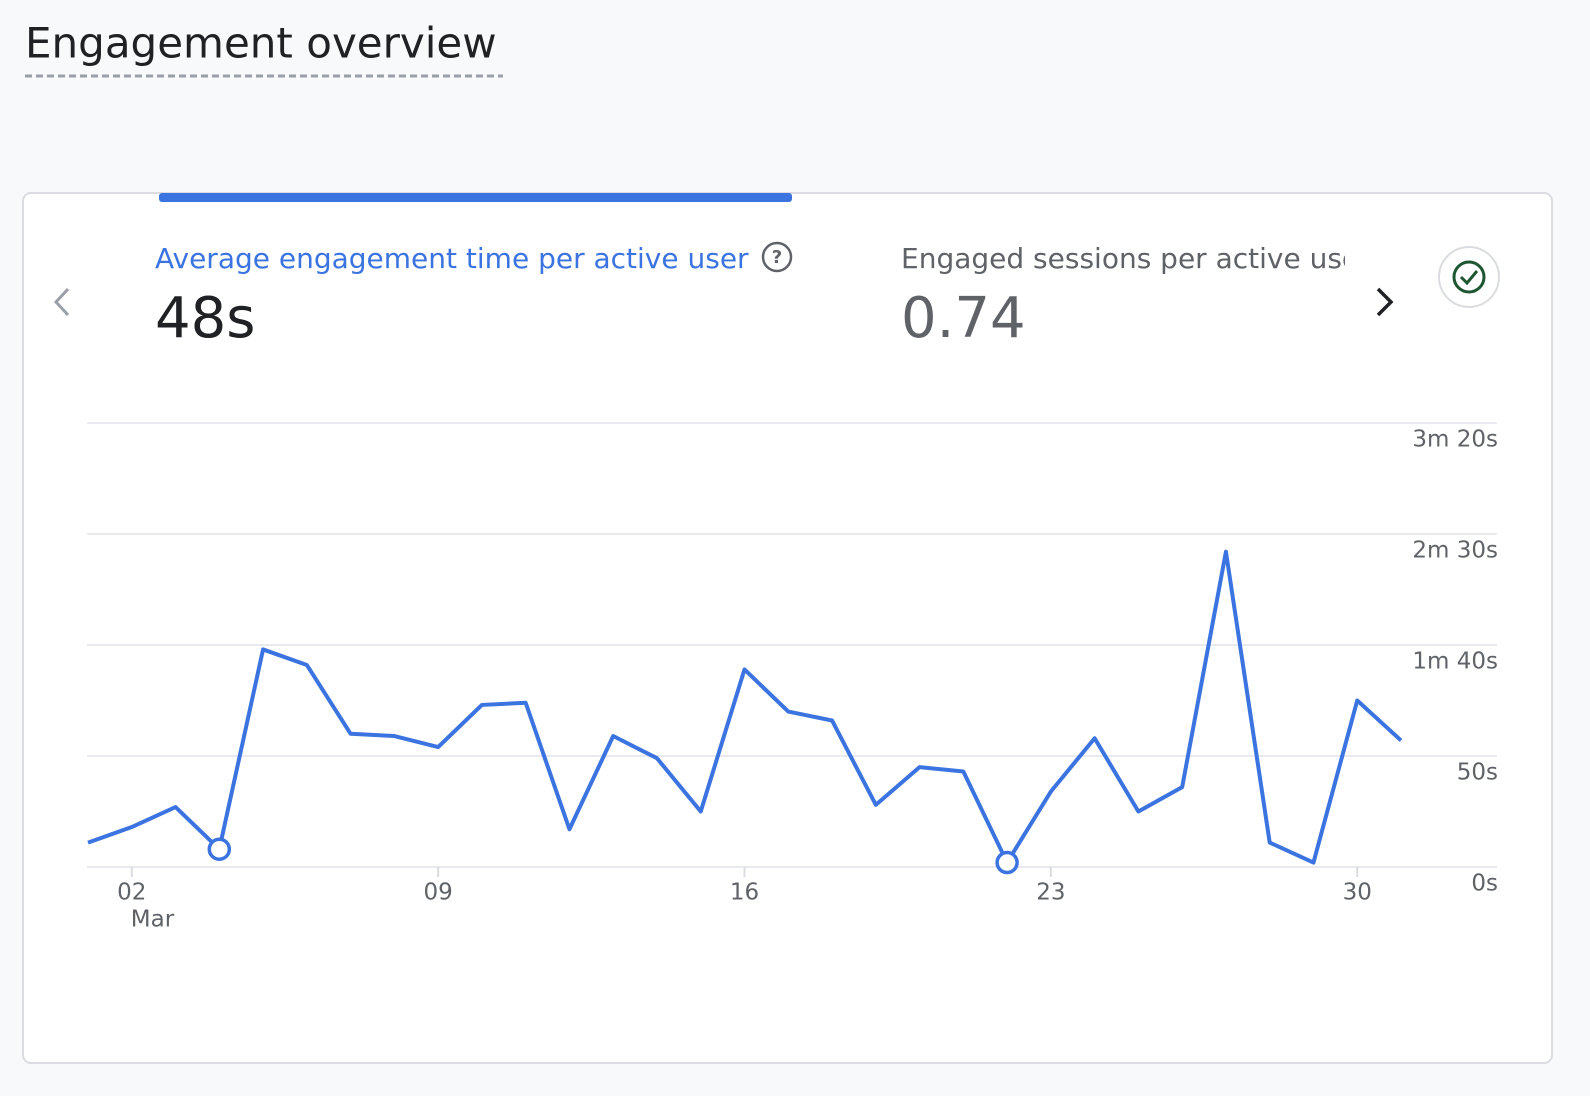 This screenshot has width=1590, height=1096. What do you see at coordinates (131, 893) in the screenshot?
I see `x-tick-label: 02` at bounding box center [131, 893].